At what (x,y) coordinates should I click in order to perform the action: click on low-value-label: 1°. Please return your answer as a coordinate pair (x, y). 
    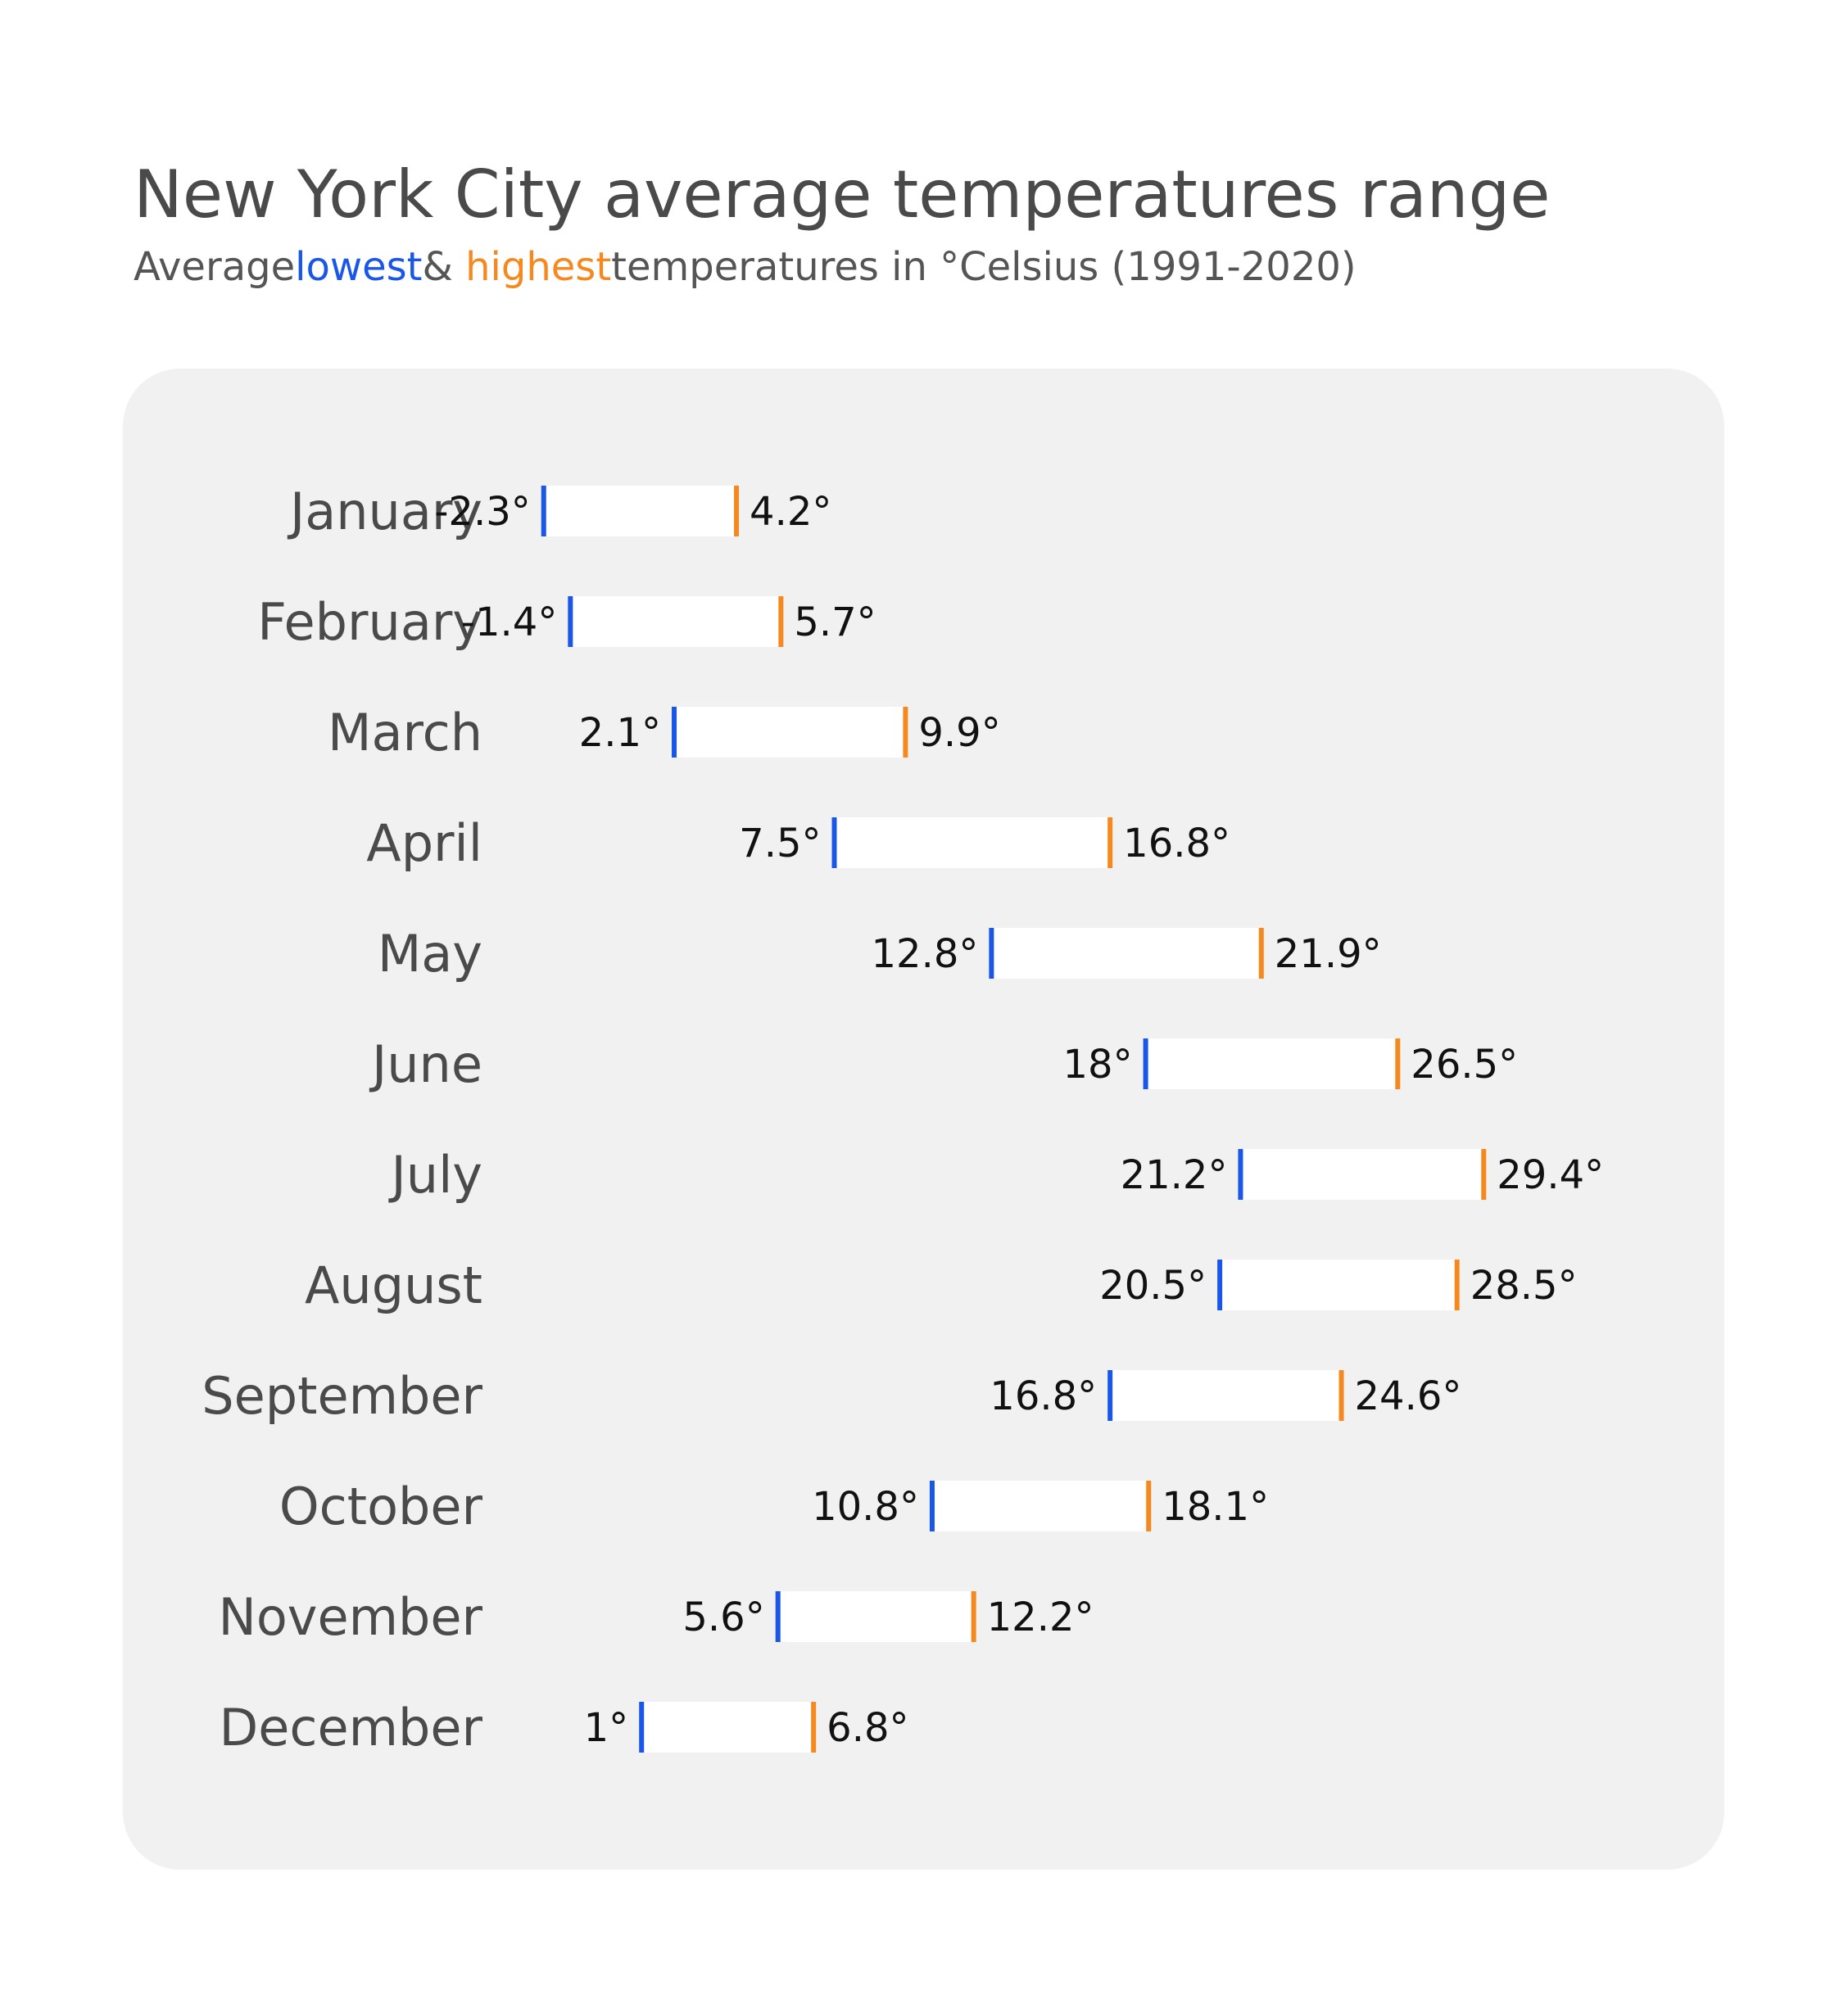
    Looking at the image, I should click on (606, 1728).